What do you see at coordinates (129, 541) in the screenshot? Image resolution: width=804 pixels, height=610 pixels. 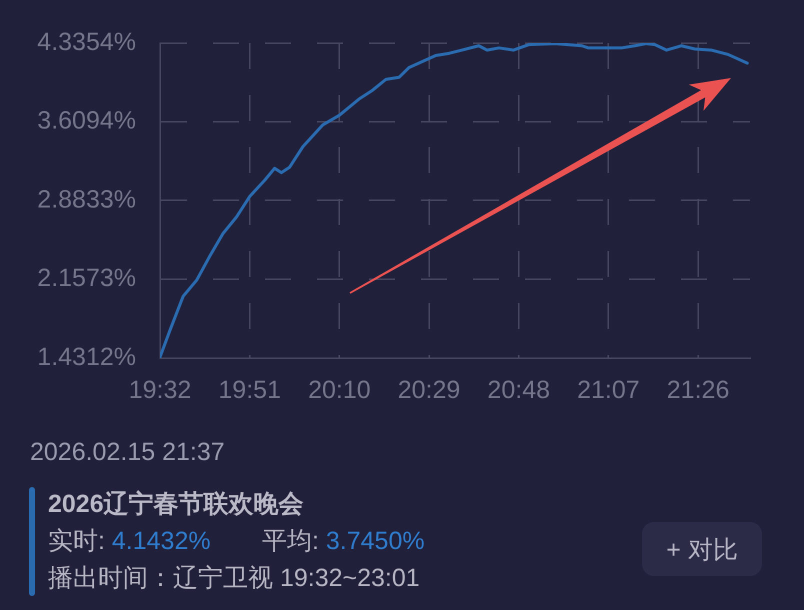 I see `text: 实时: 4.1432%` at bounding box center [129, 541].